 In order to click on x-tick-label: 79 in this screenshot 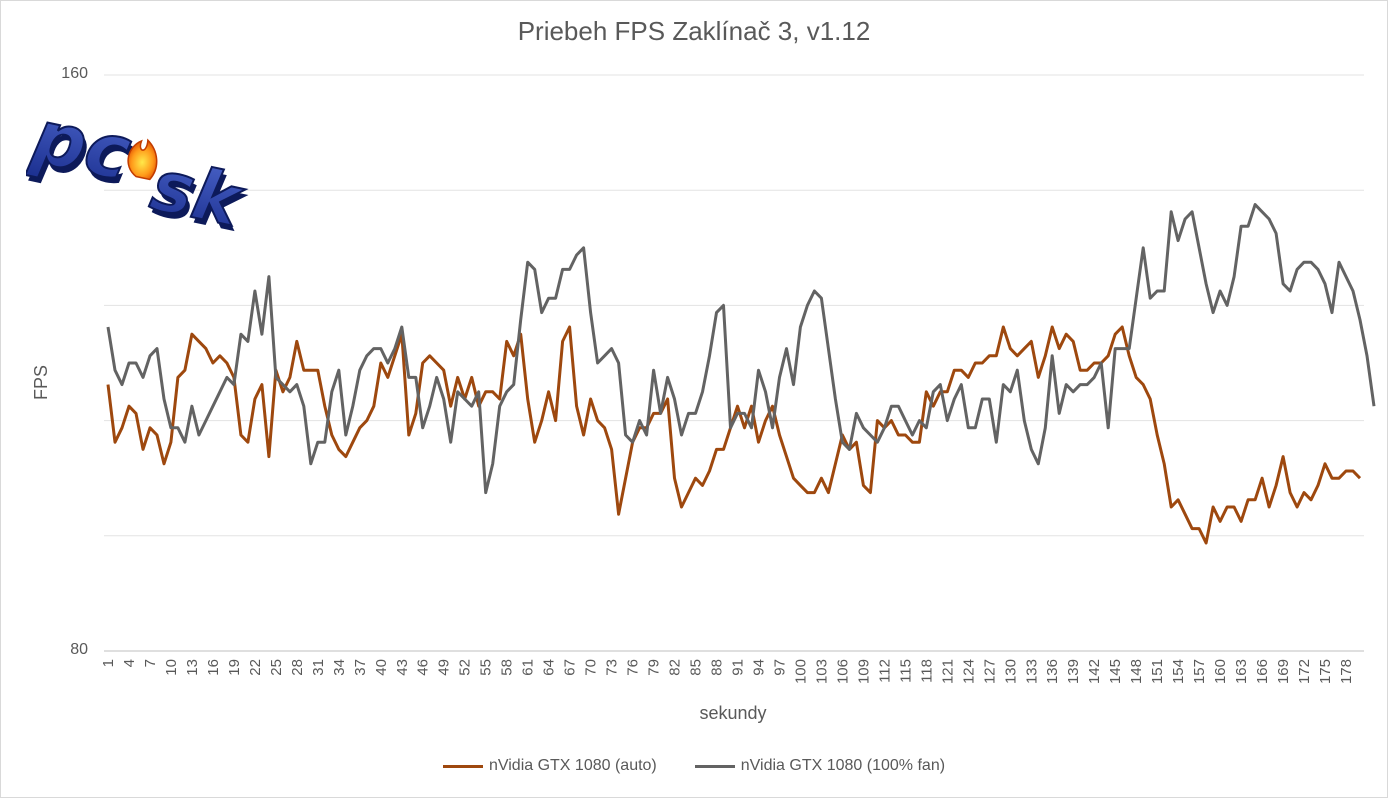, I will do `click(654, 667)`.